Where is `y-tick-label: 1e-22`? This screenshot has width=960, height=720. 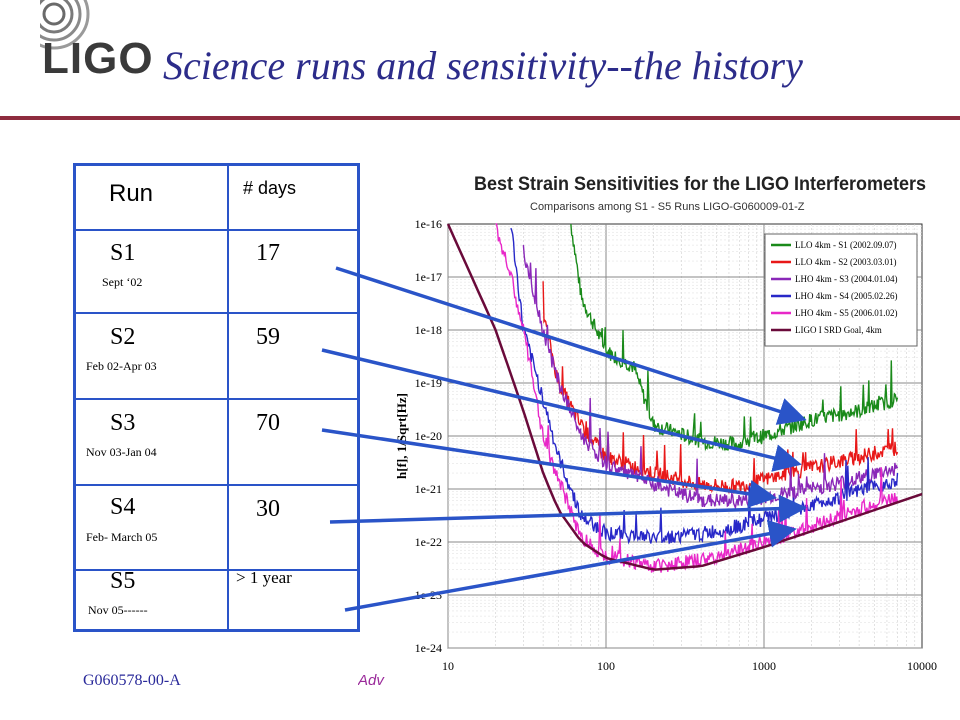
y-tick-label: 1e-22 is located at coordinates (428, 542).